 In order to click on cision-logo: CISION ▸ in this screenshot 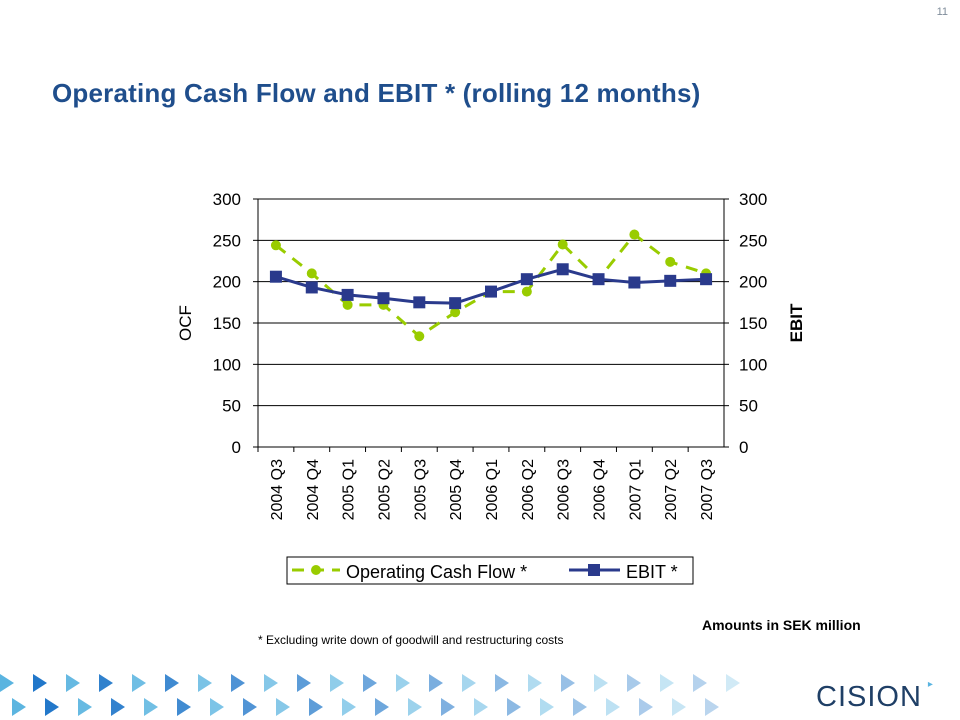, I will do `click(874, 696)`.